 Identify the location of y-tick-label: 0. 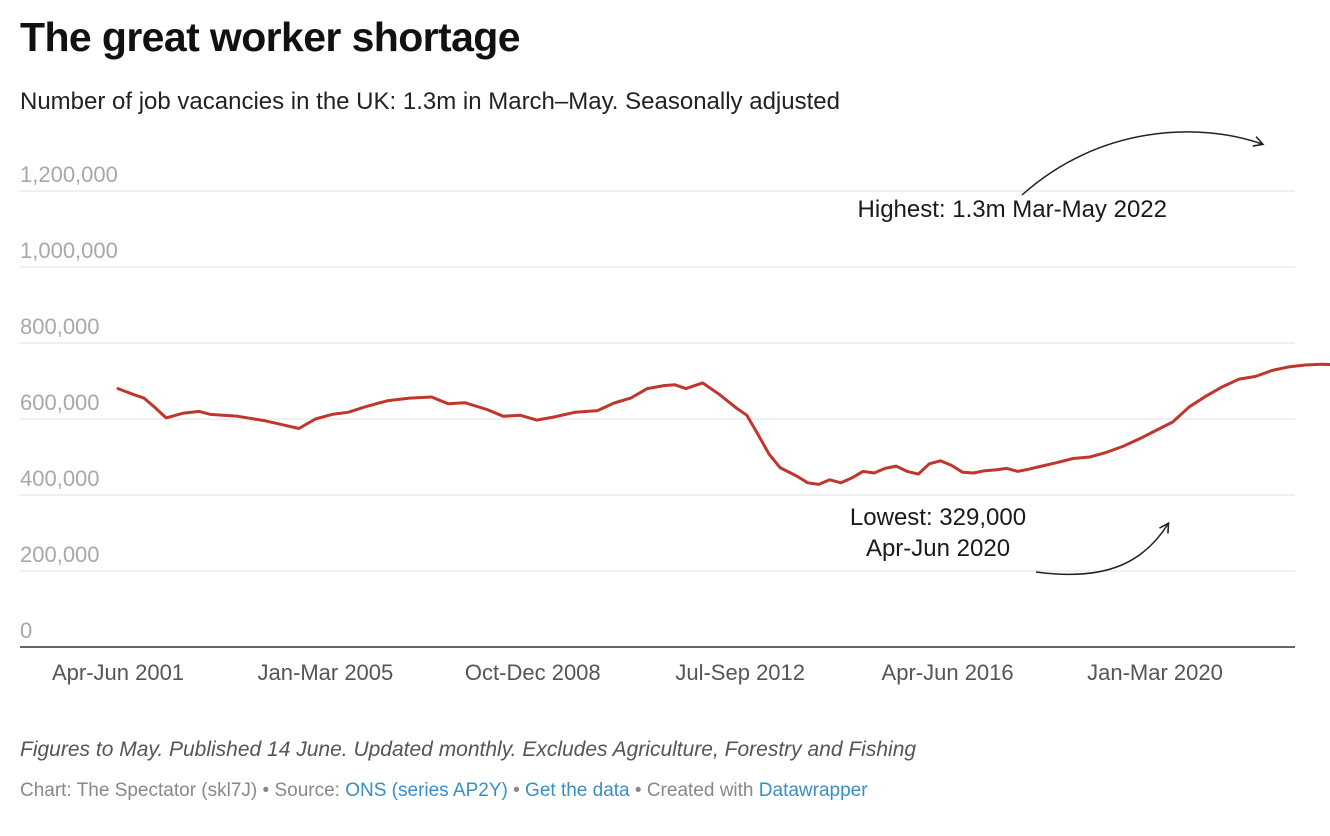
(26, 630).